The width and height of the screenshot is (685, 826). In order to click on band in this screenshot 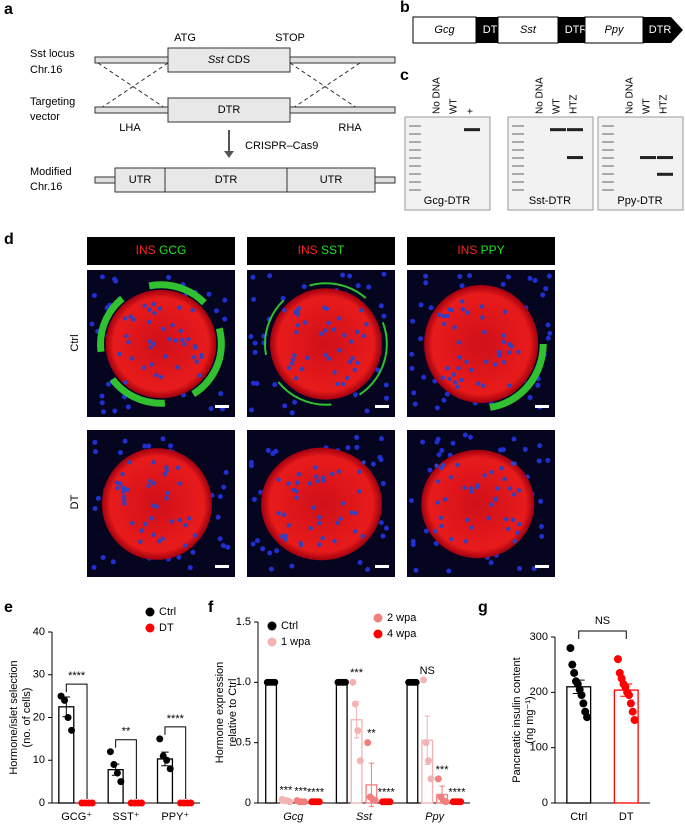, I will do `click(558, 130)`.